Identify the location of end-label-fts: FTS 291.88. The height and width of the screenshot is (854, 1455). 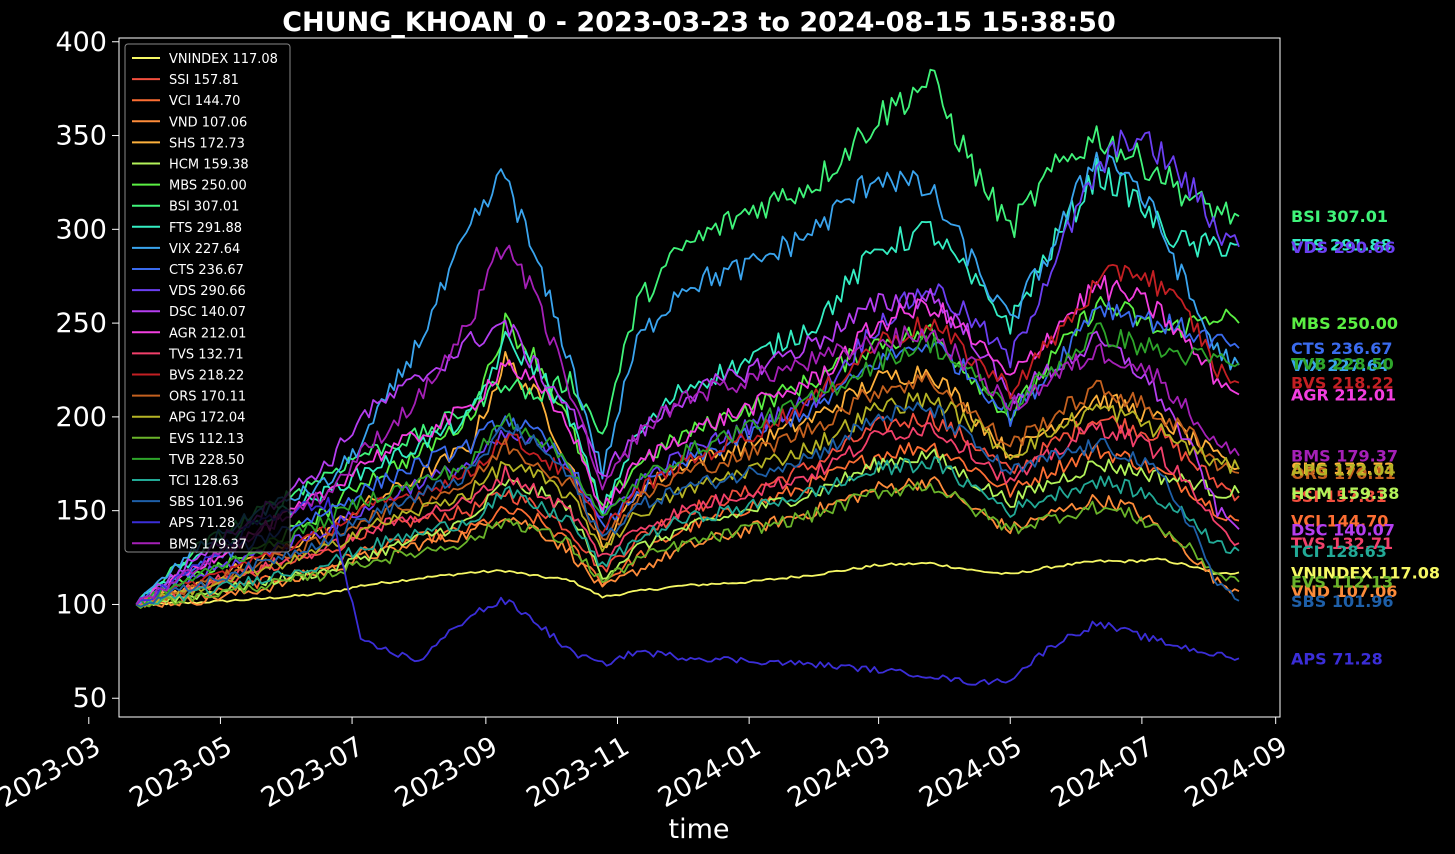
(1341, 245).